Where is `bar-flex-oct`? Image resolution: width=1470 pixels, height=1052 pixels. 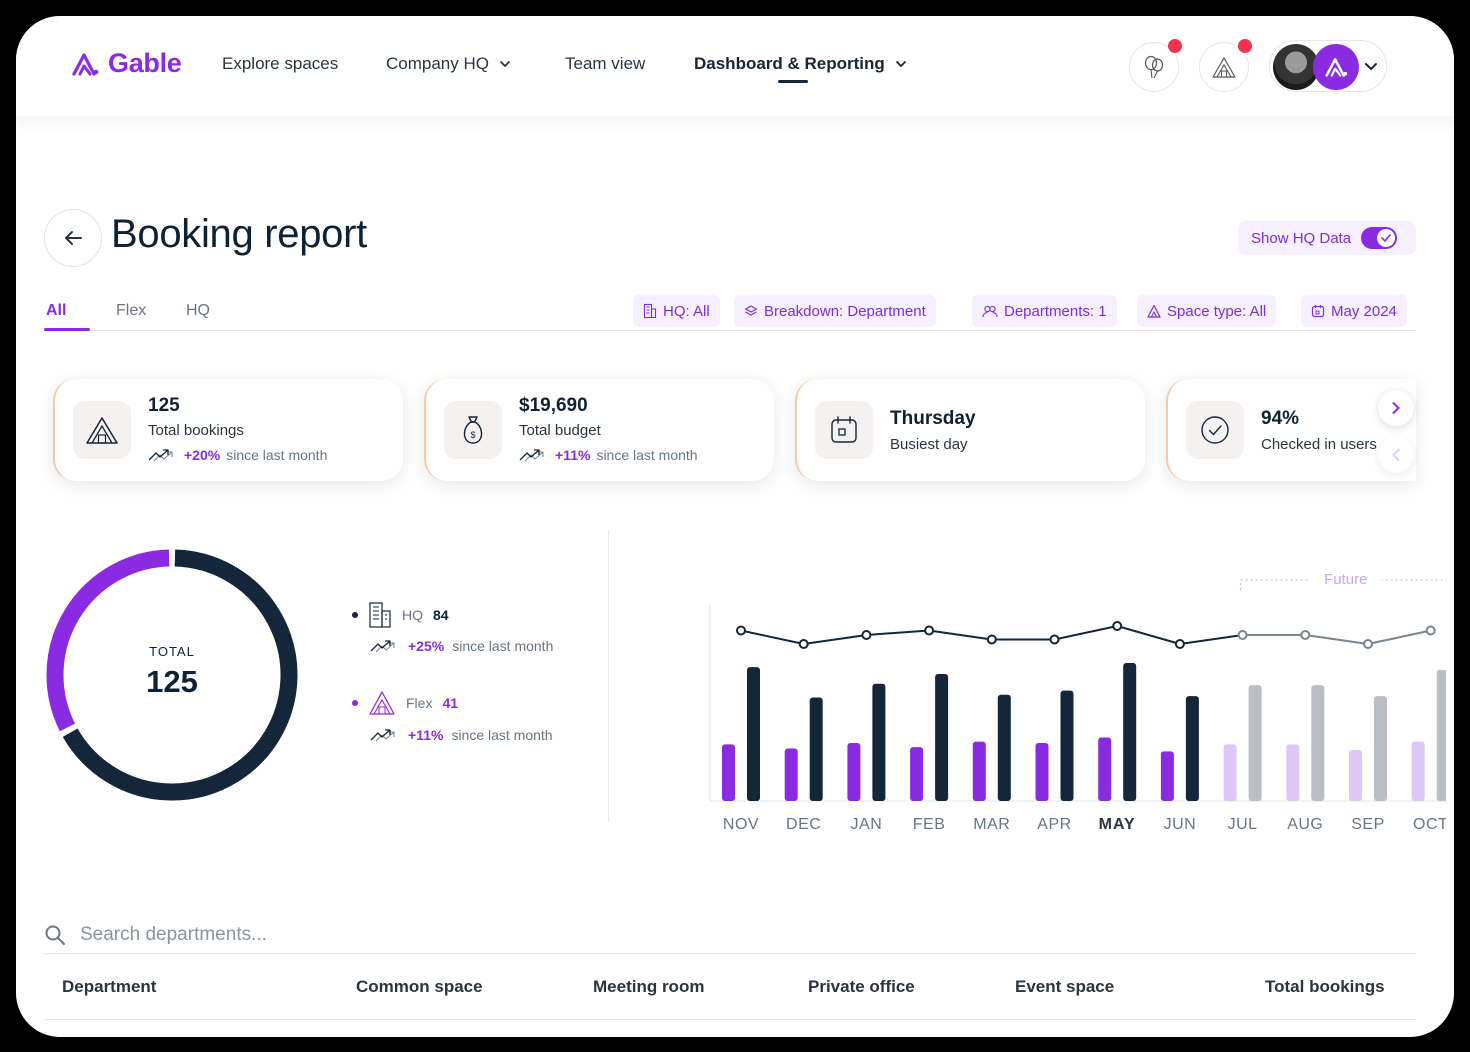 bar-flex-oct is located at coordinates (1418, 771).